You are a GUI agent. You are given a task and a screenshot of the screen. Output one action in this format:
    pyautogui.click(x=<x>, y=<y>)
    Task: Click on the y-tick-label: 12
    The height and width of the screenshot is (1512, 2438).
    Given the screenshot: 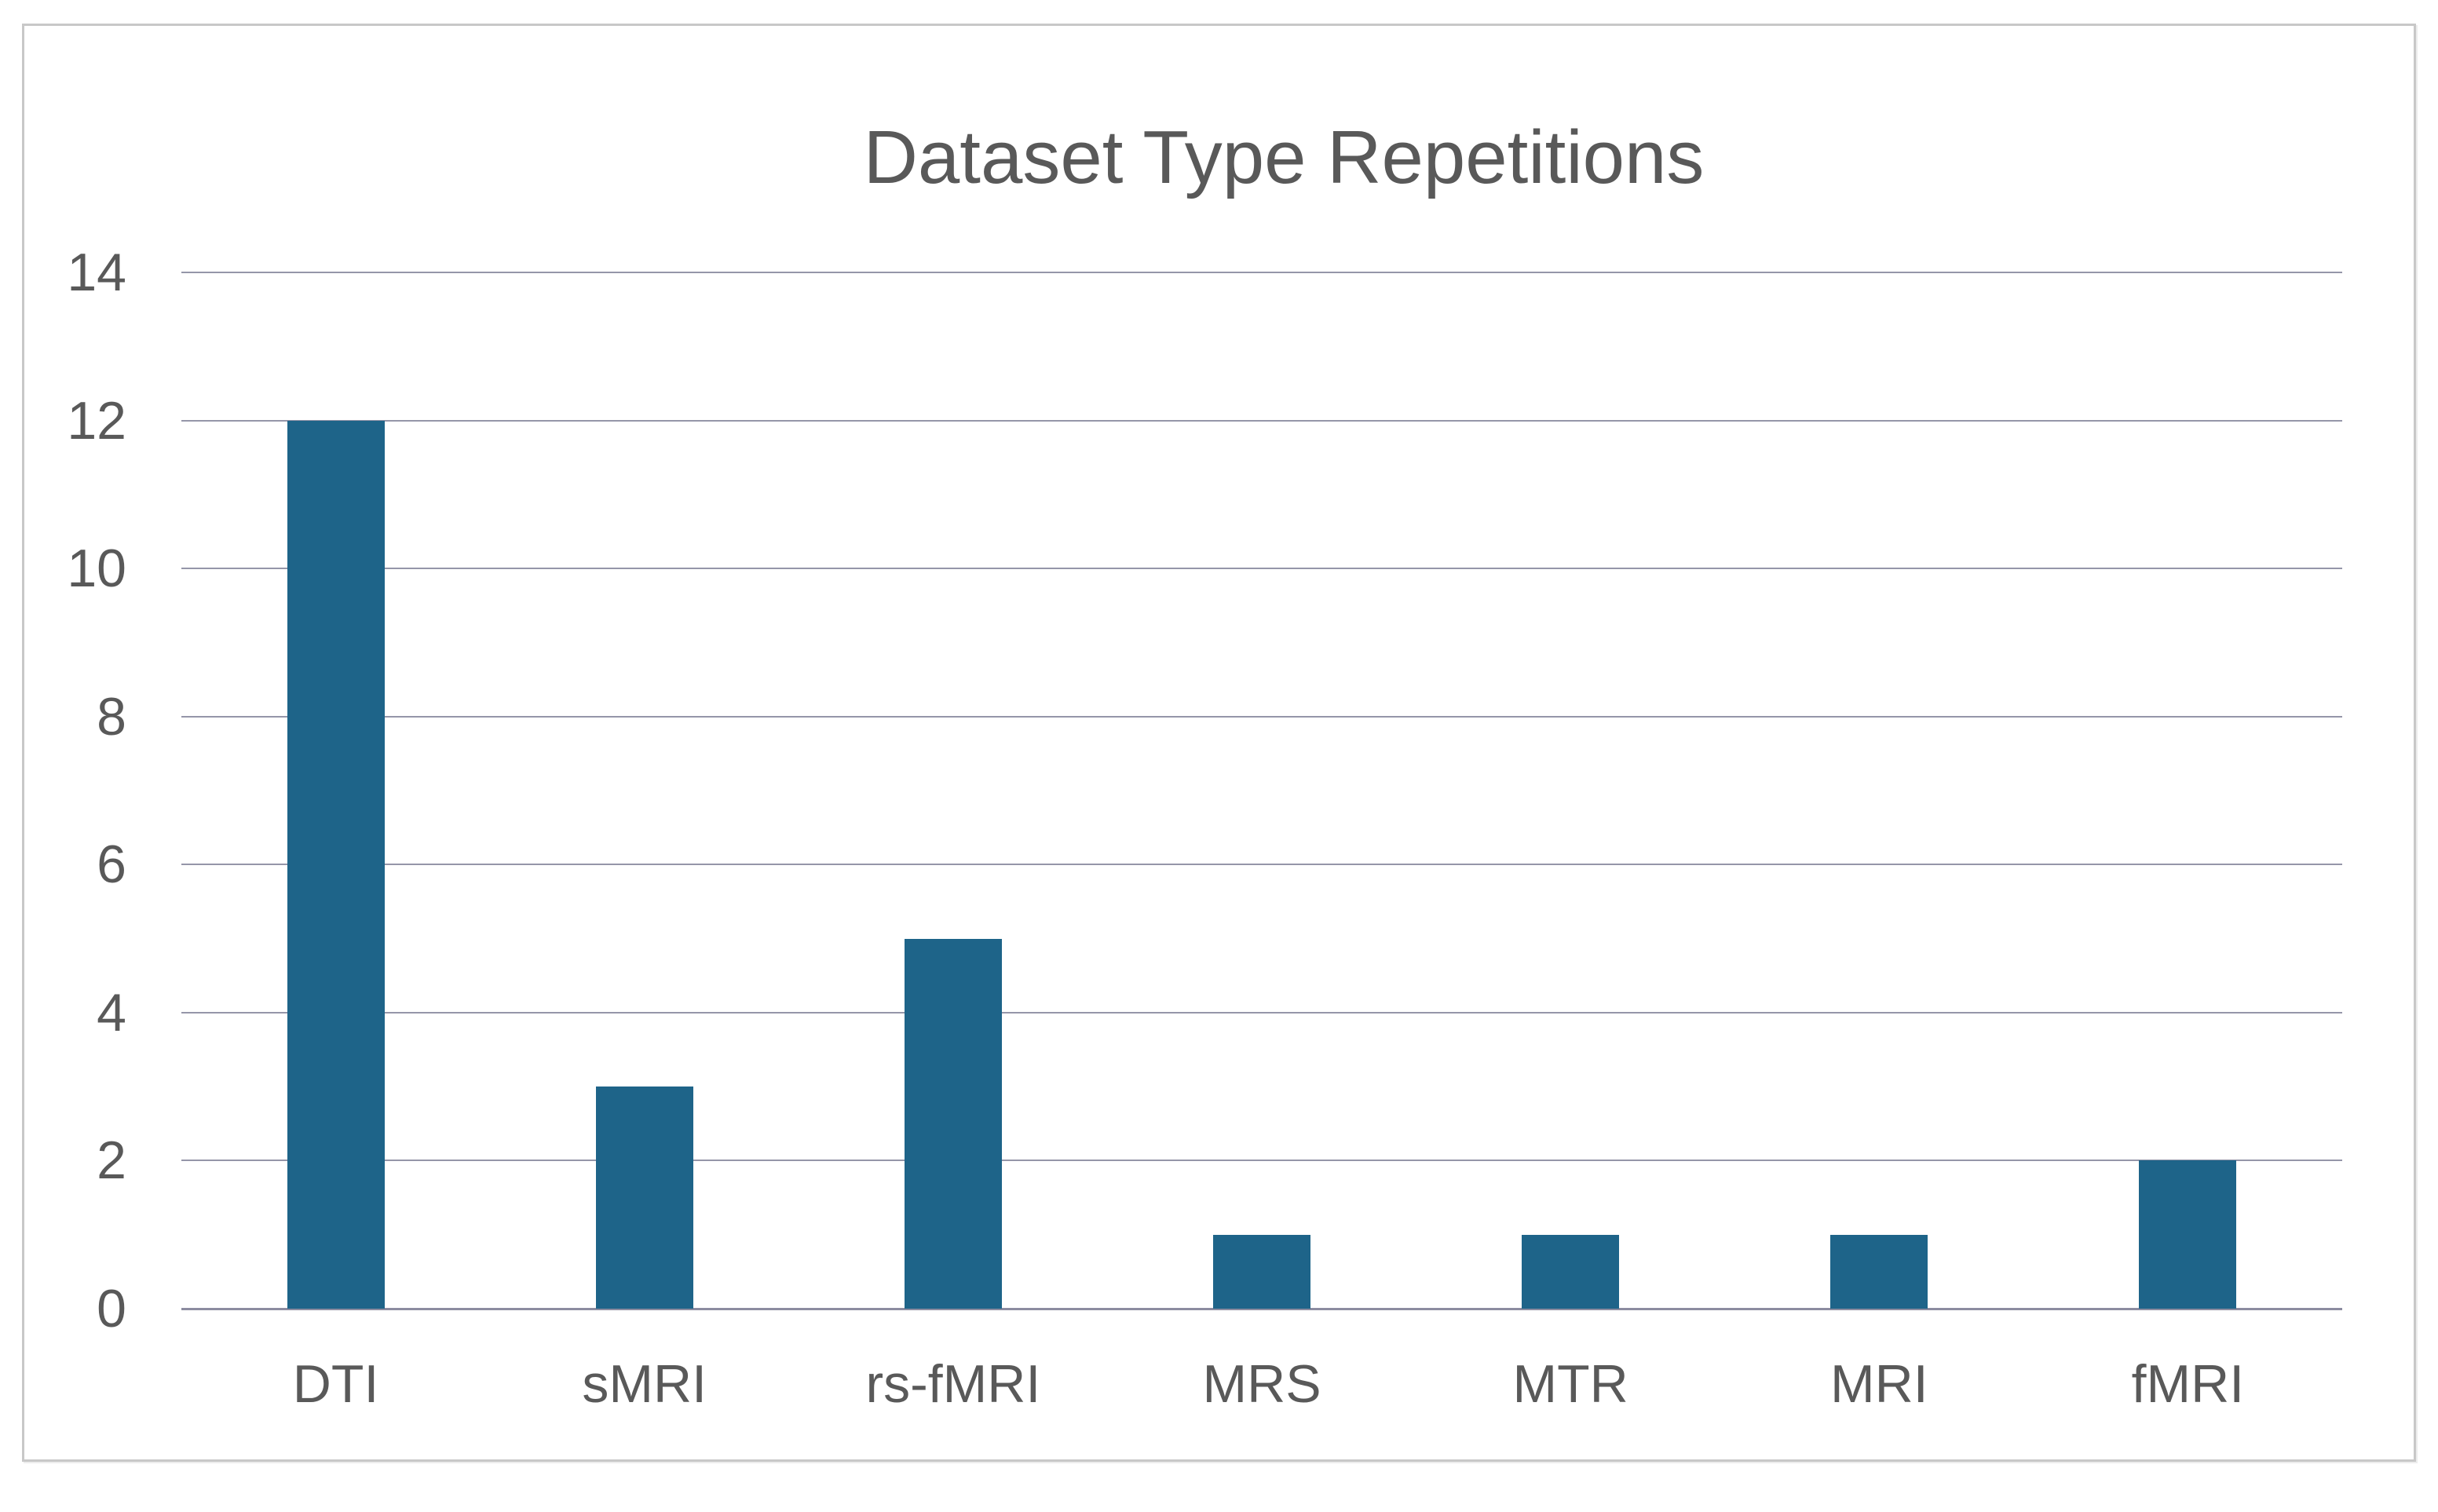 What is the action you would take?
    pyautogui.click(x=97, y=420)
    